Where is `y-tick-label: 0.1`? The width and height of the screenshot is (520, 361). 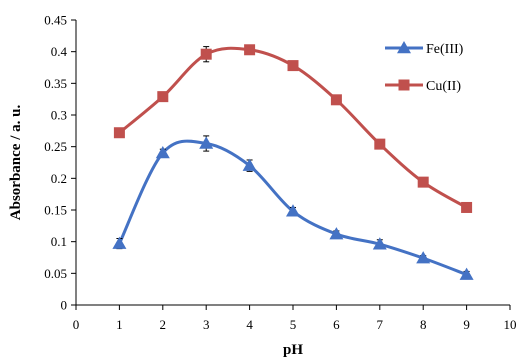
y-tick-label: 0.1 is located at coordinates (59, 241).